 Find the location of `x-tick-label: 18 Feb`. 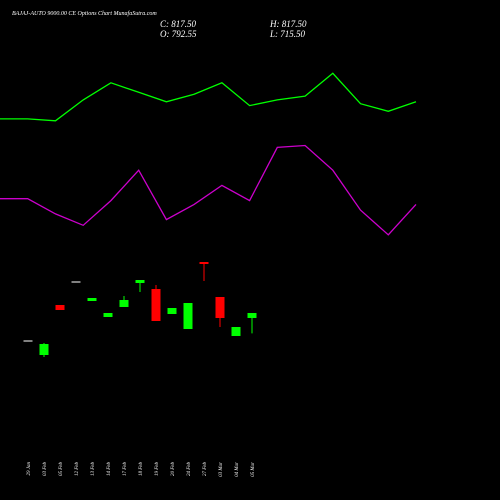

x-tick-label: 18 Feb is located at coordinates (141, 469).